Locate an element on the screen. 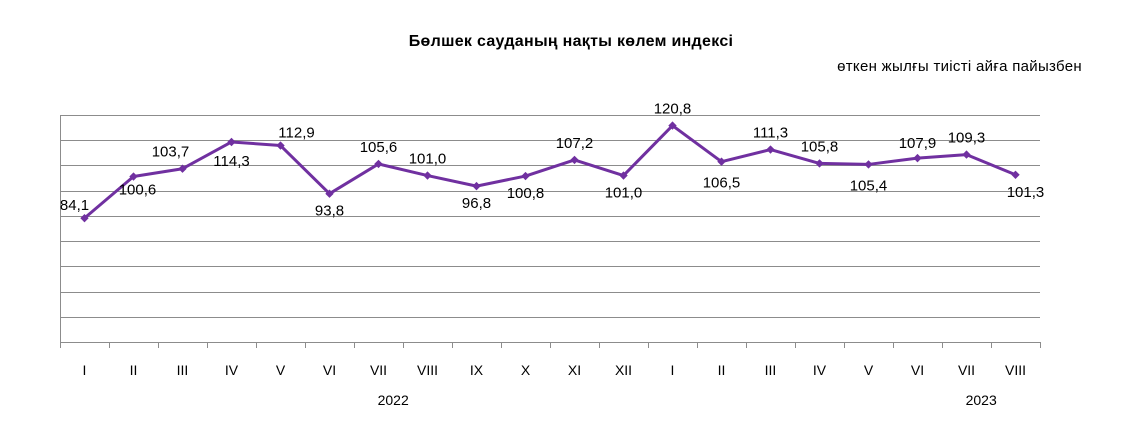 Image resolution: width=1142 pixels, height=437 pixels. data-label: 93,8 is located at coordinates (329, 211).